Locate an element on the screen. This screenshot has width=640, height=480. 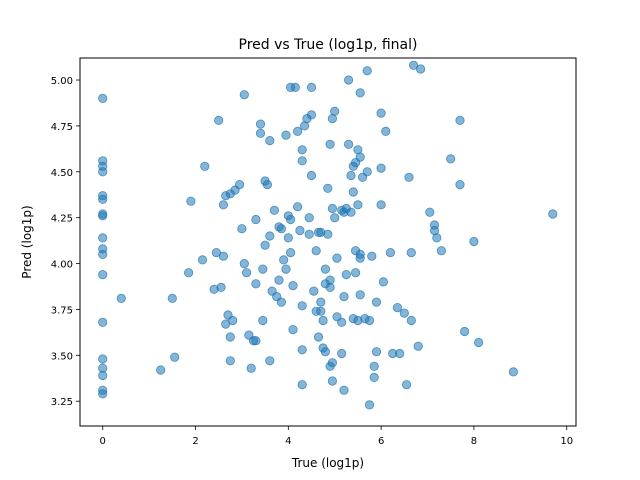
x-tick-label: 6 is located at coordinates (381, 441).